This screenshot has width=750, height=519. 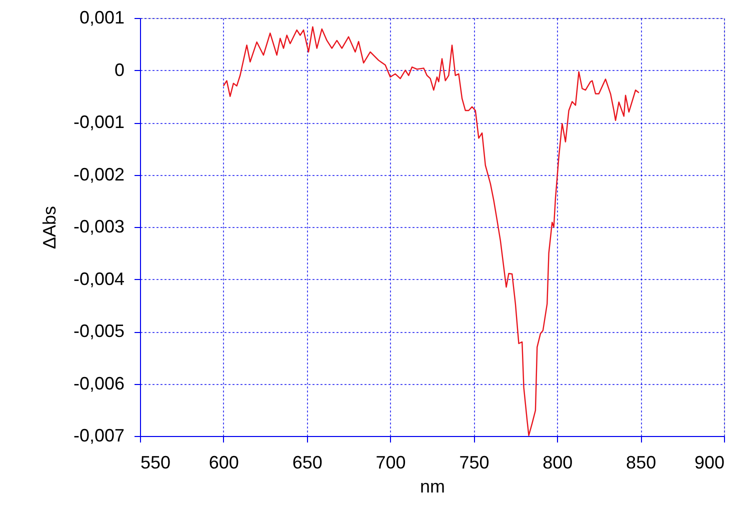 What do you see at coordinates (98, 436) in the screenshot?
I see `y-tick-label: -0,007` at bounding box center [98, 436].